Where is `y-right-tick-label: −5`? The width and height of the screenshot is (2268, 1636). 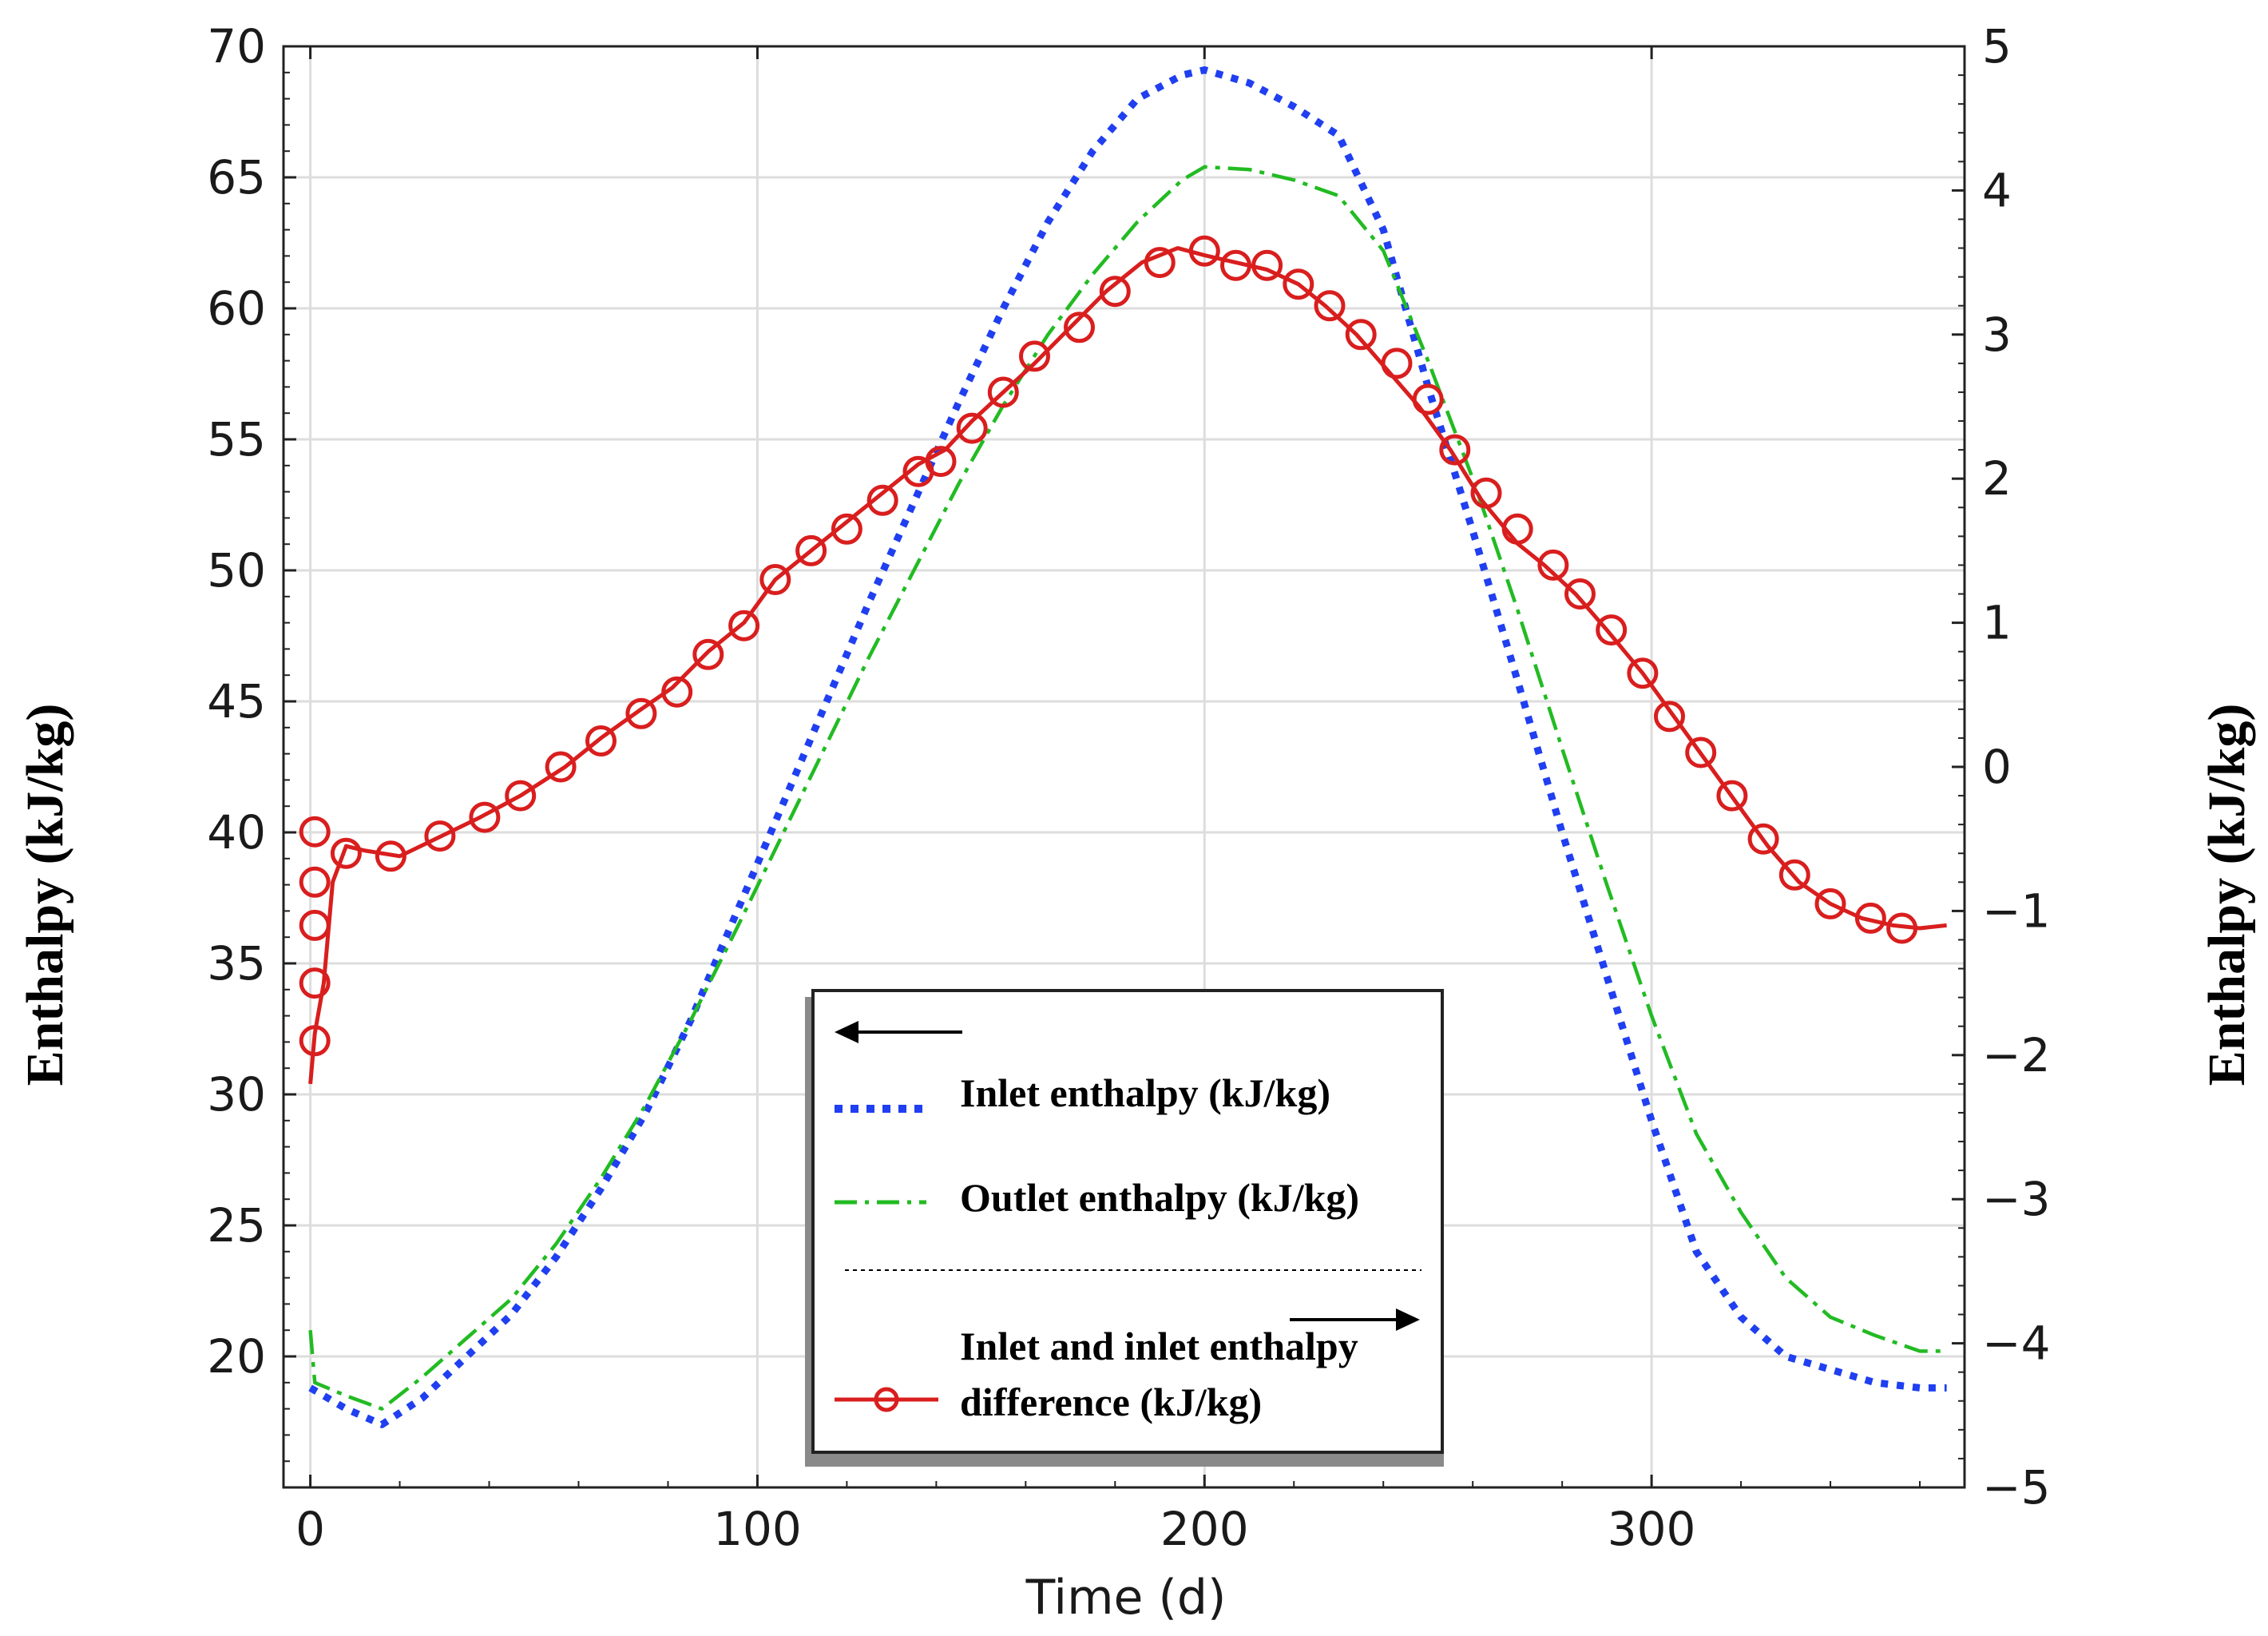
y-right-tick-label: −5 is located at coordinates (2017, 1487).